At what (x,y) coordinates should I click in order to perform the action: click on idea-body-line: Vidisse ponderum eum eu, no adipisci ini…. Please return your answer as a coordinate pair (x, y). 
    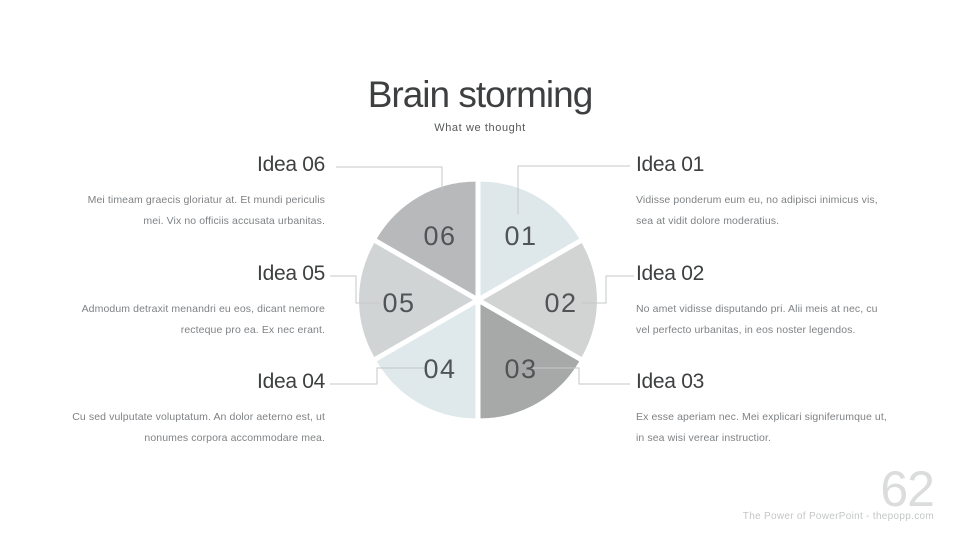
    Looking at the image, I should click on (757, 200).